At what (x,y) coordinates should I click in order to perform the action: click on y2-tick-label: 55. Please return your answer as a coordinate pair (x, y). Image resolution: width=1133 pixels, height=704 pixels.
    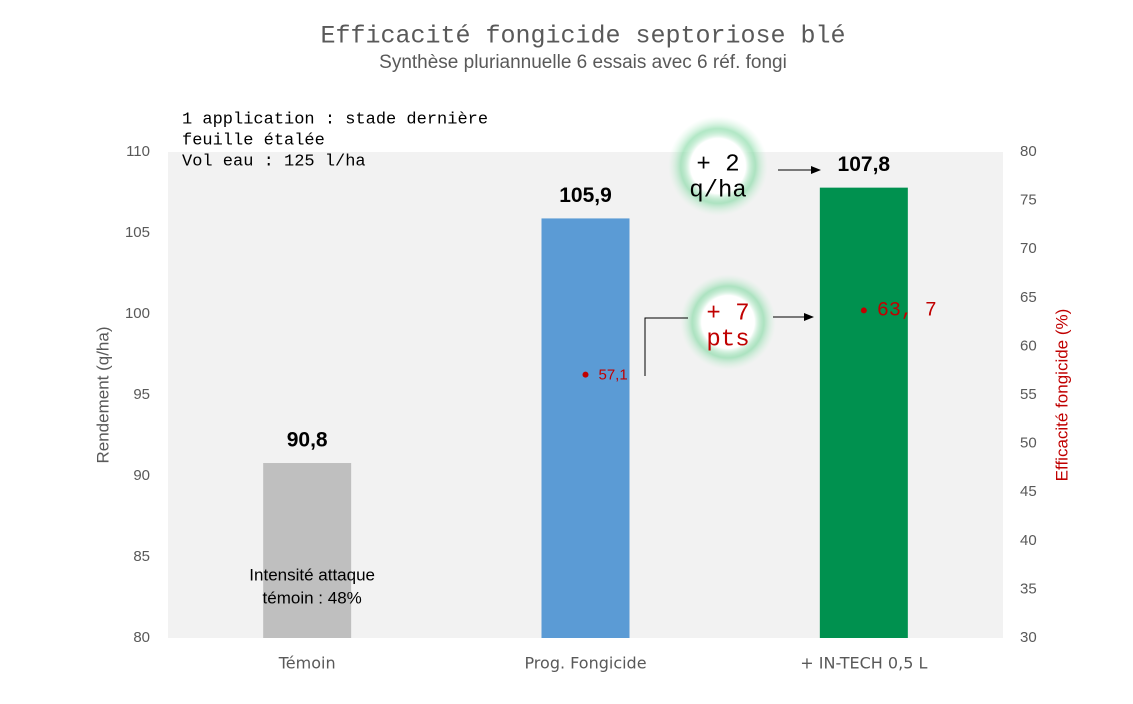
    Looking at the image, I should click on (1028, 394).